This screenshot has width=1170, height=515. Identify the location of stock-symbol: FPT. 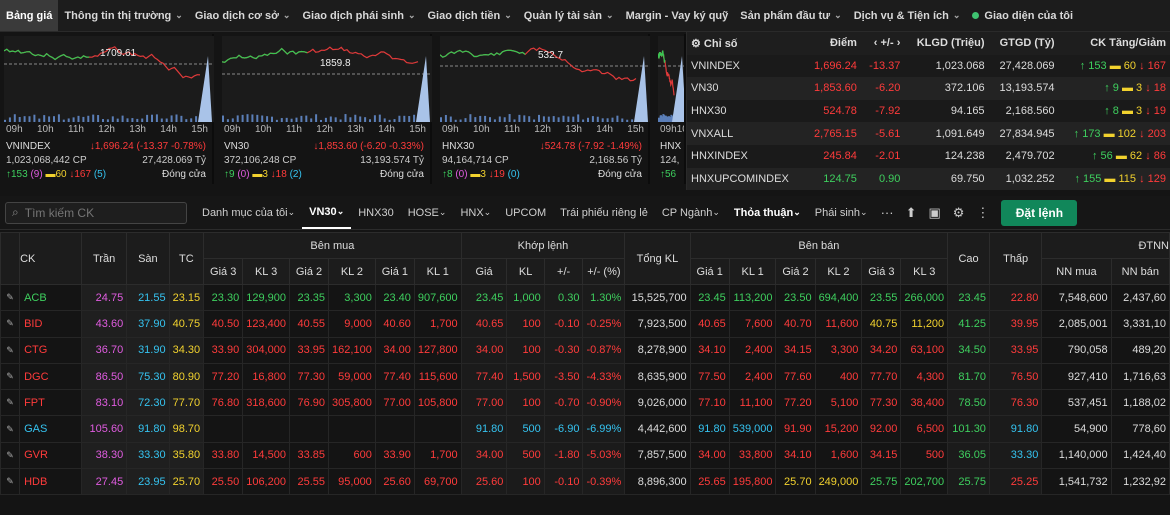
(51, 403).